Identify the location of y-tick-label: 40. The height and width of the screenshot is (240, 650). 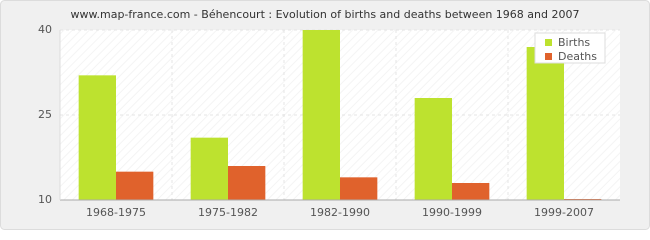
(45, 29).